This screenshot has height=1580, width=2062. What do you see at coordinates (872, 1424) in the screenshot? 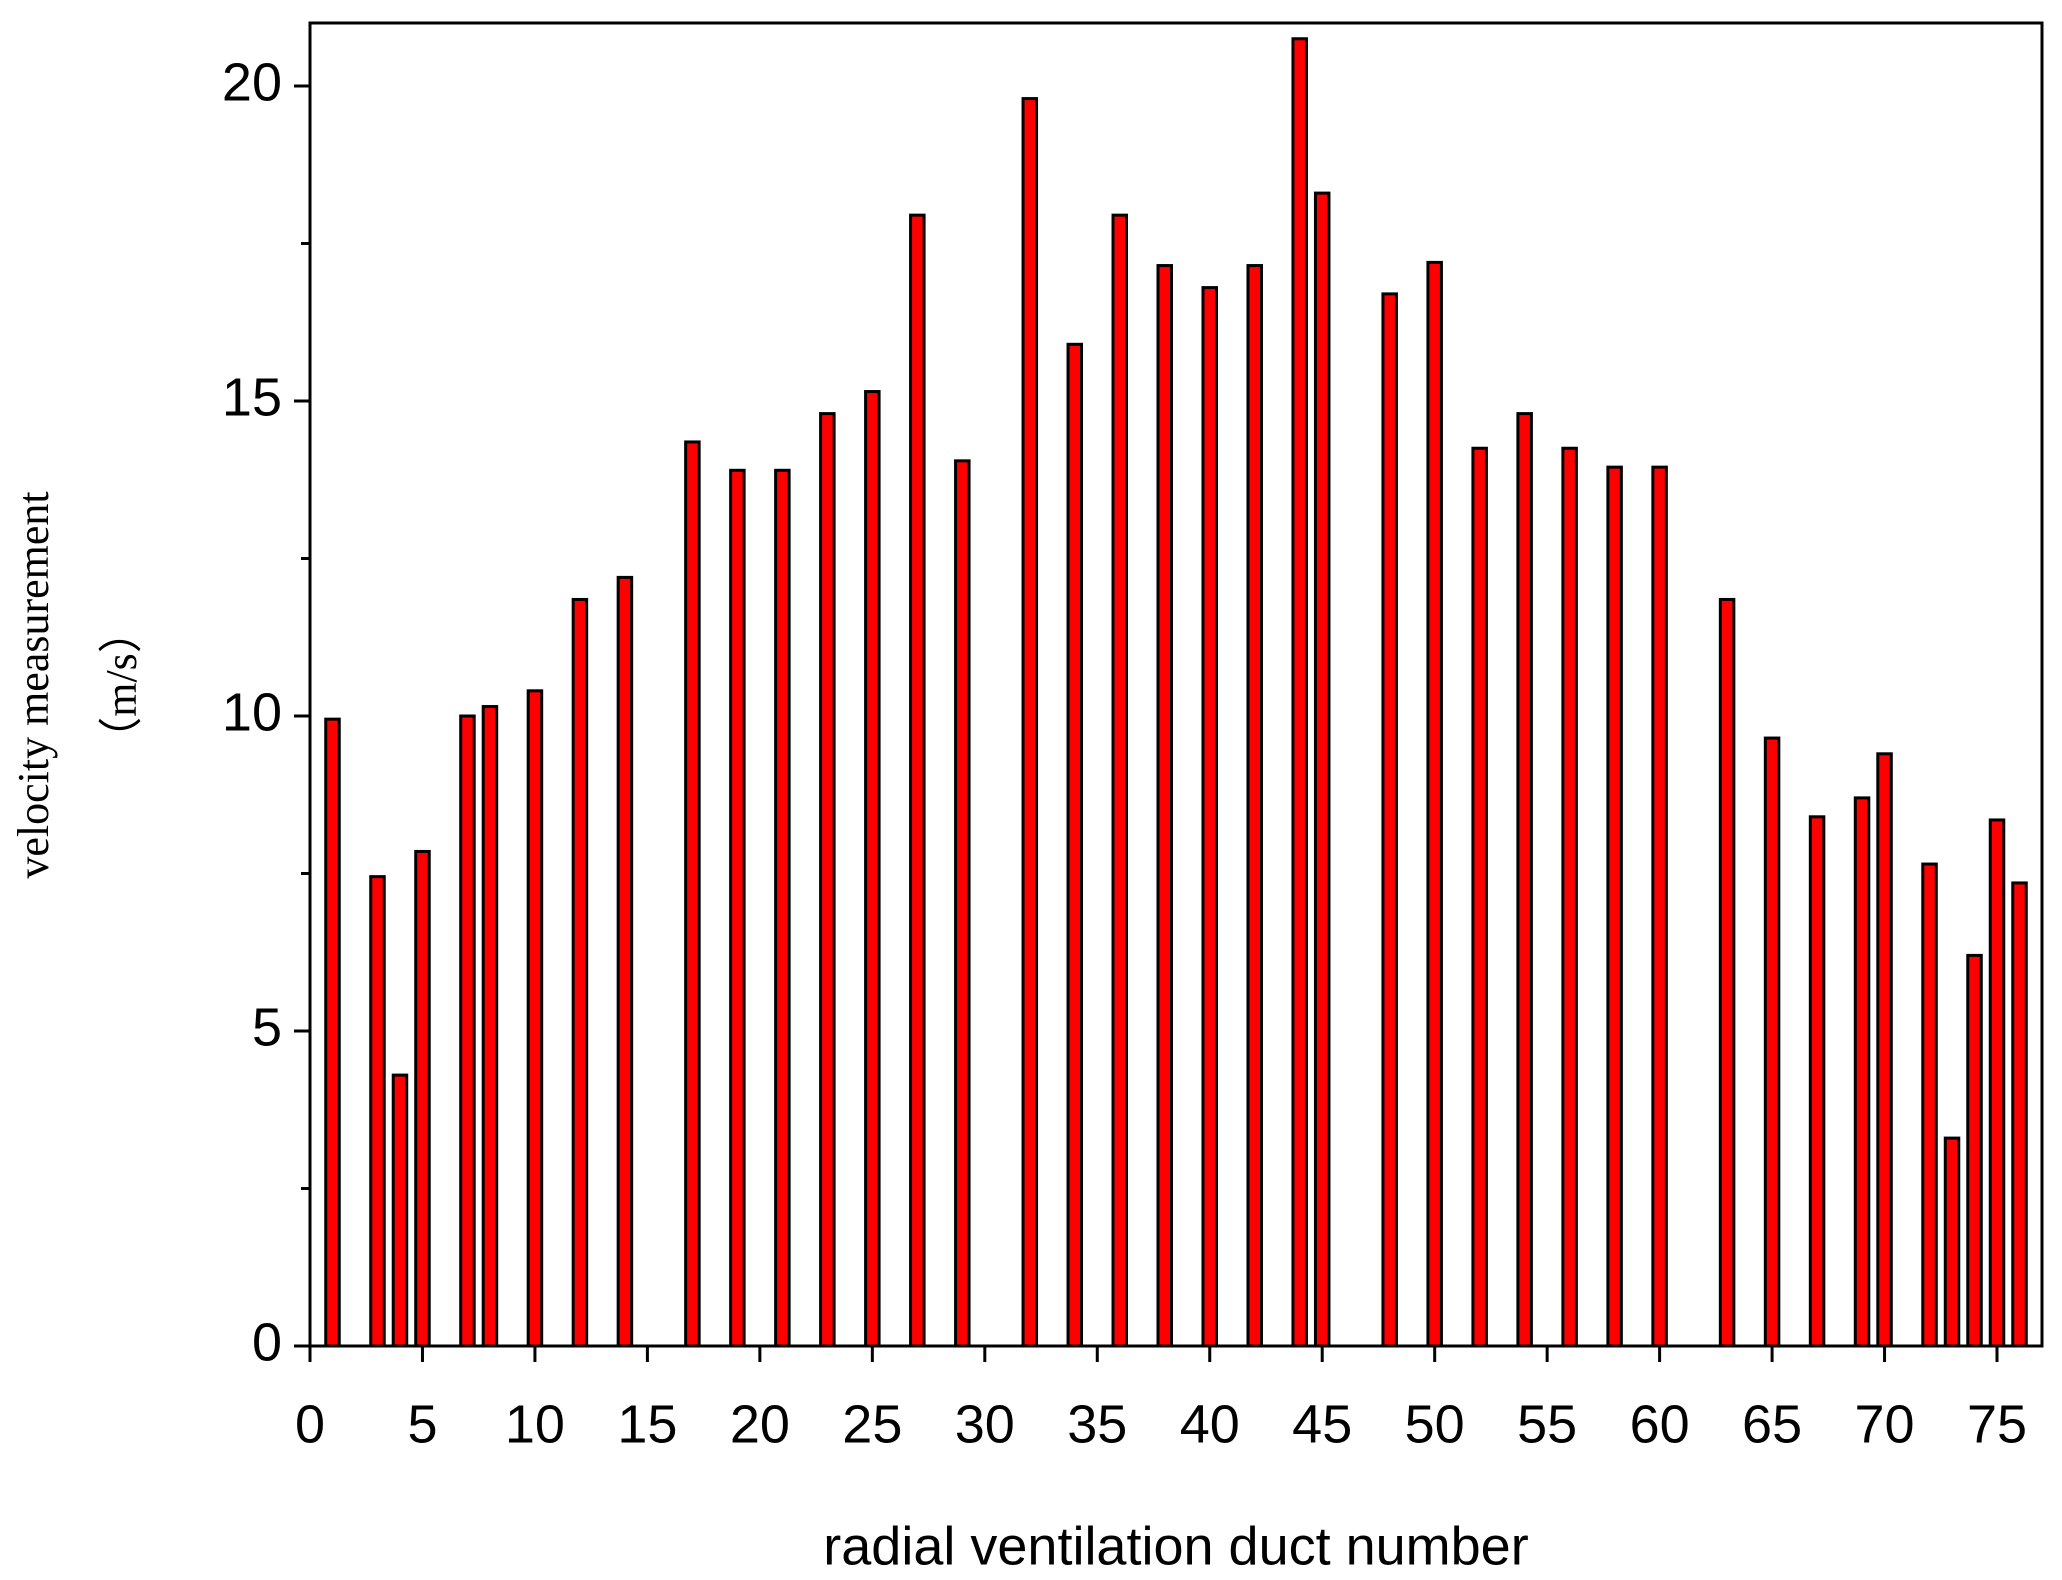
I see `x-tick-label: 25` at bounding box center [872, 1424].